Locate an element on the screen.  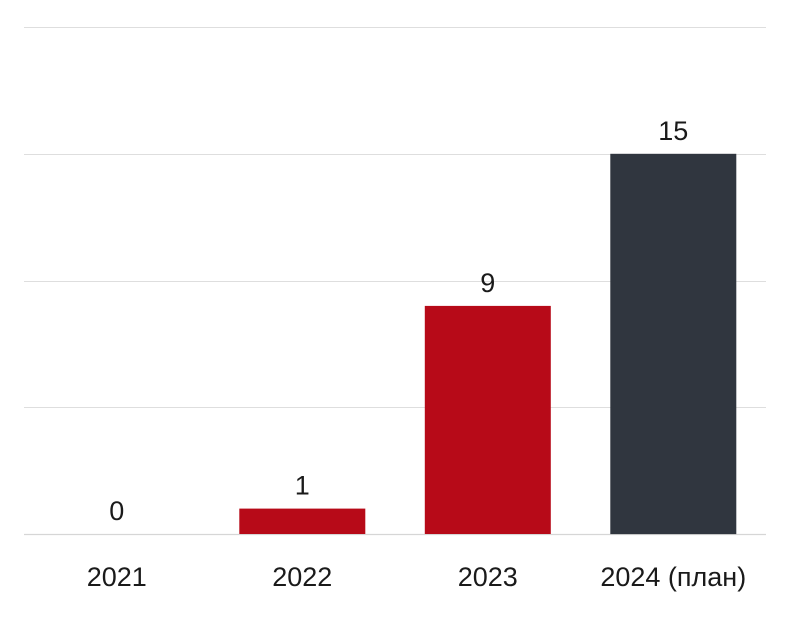
x-tick-label: 2021 is located at coordinates (117, 577).